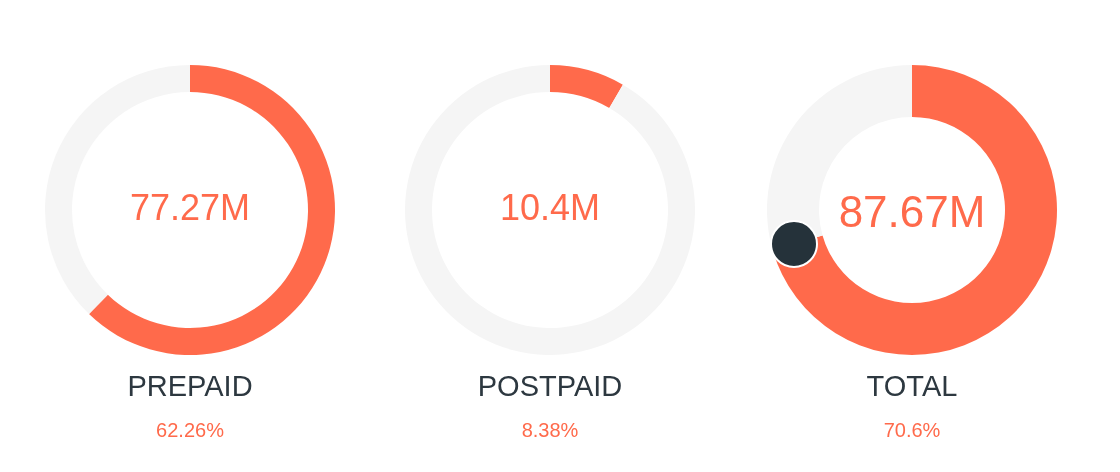  What do you see at coordinates (912, 385) in the screenshot?
I see `text: TOTAL` at bounding box center [912, 385].